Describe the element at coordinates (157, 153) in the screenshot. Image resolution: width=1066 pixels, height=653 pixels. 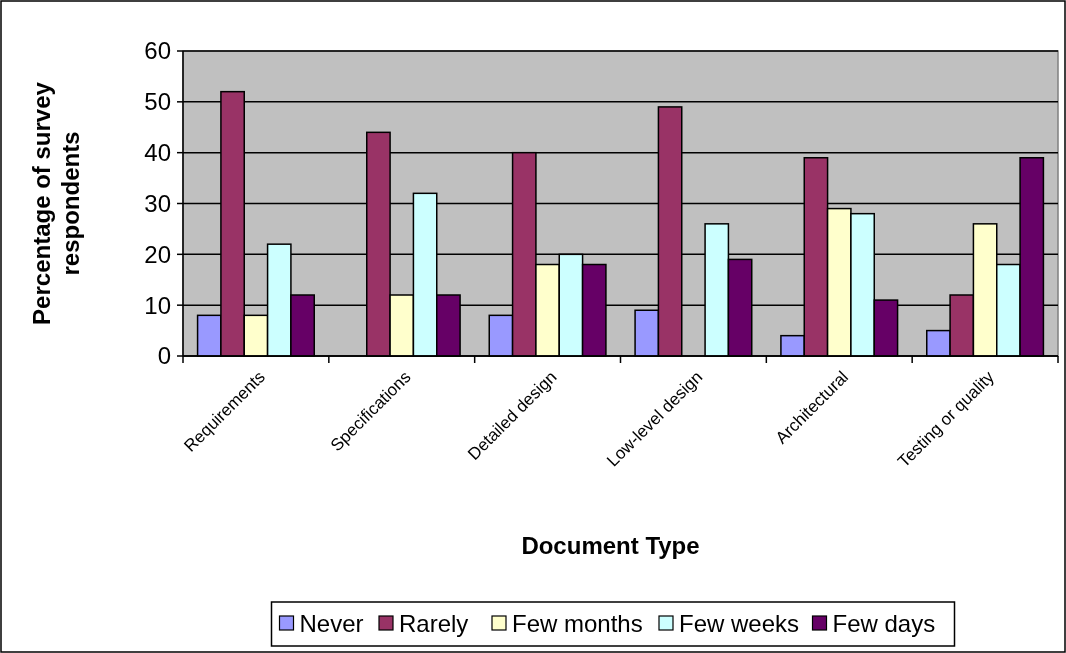
I see `y-tick-label: 40` at that location.